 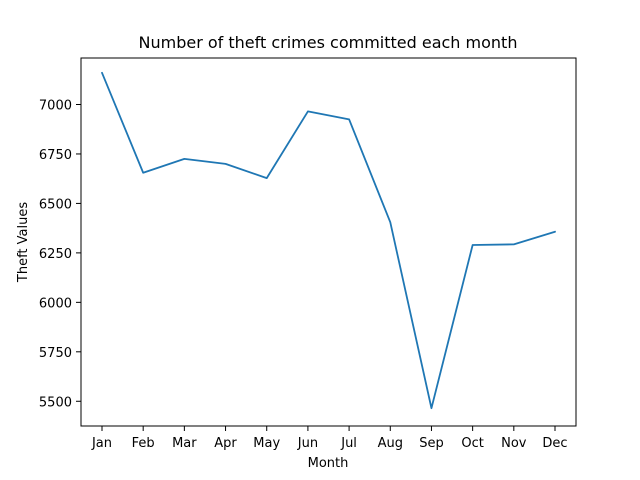 I want to click on x-tick-label: Jul, so click(x=348, y=443).